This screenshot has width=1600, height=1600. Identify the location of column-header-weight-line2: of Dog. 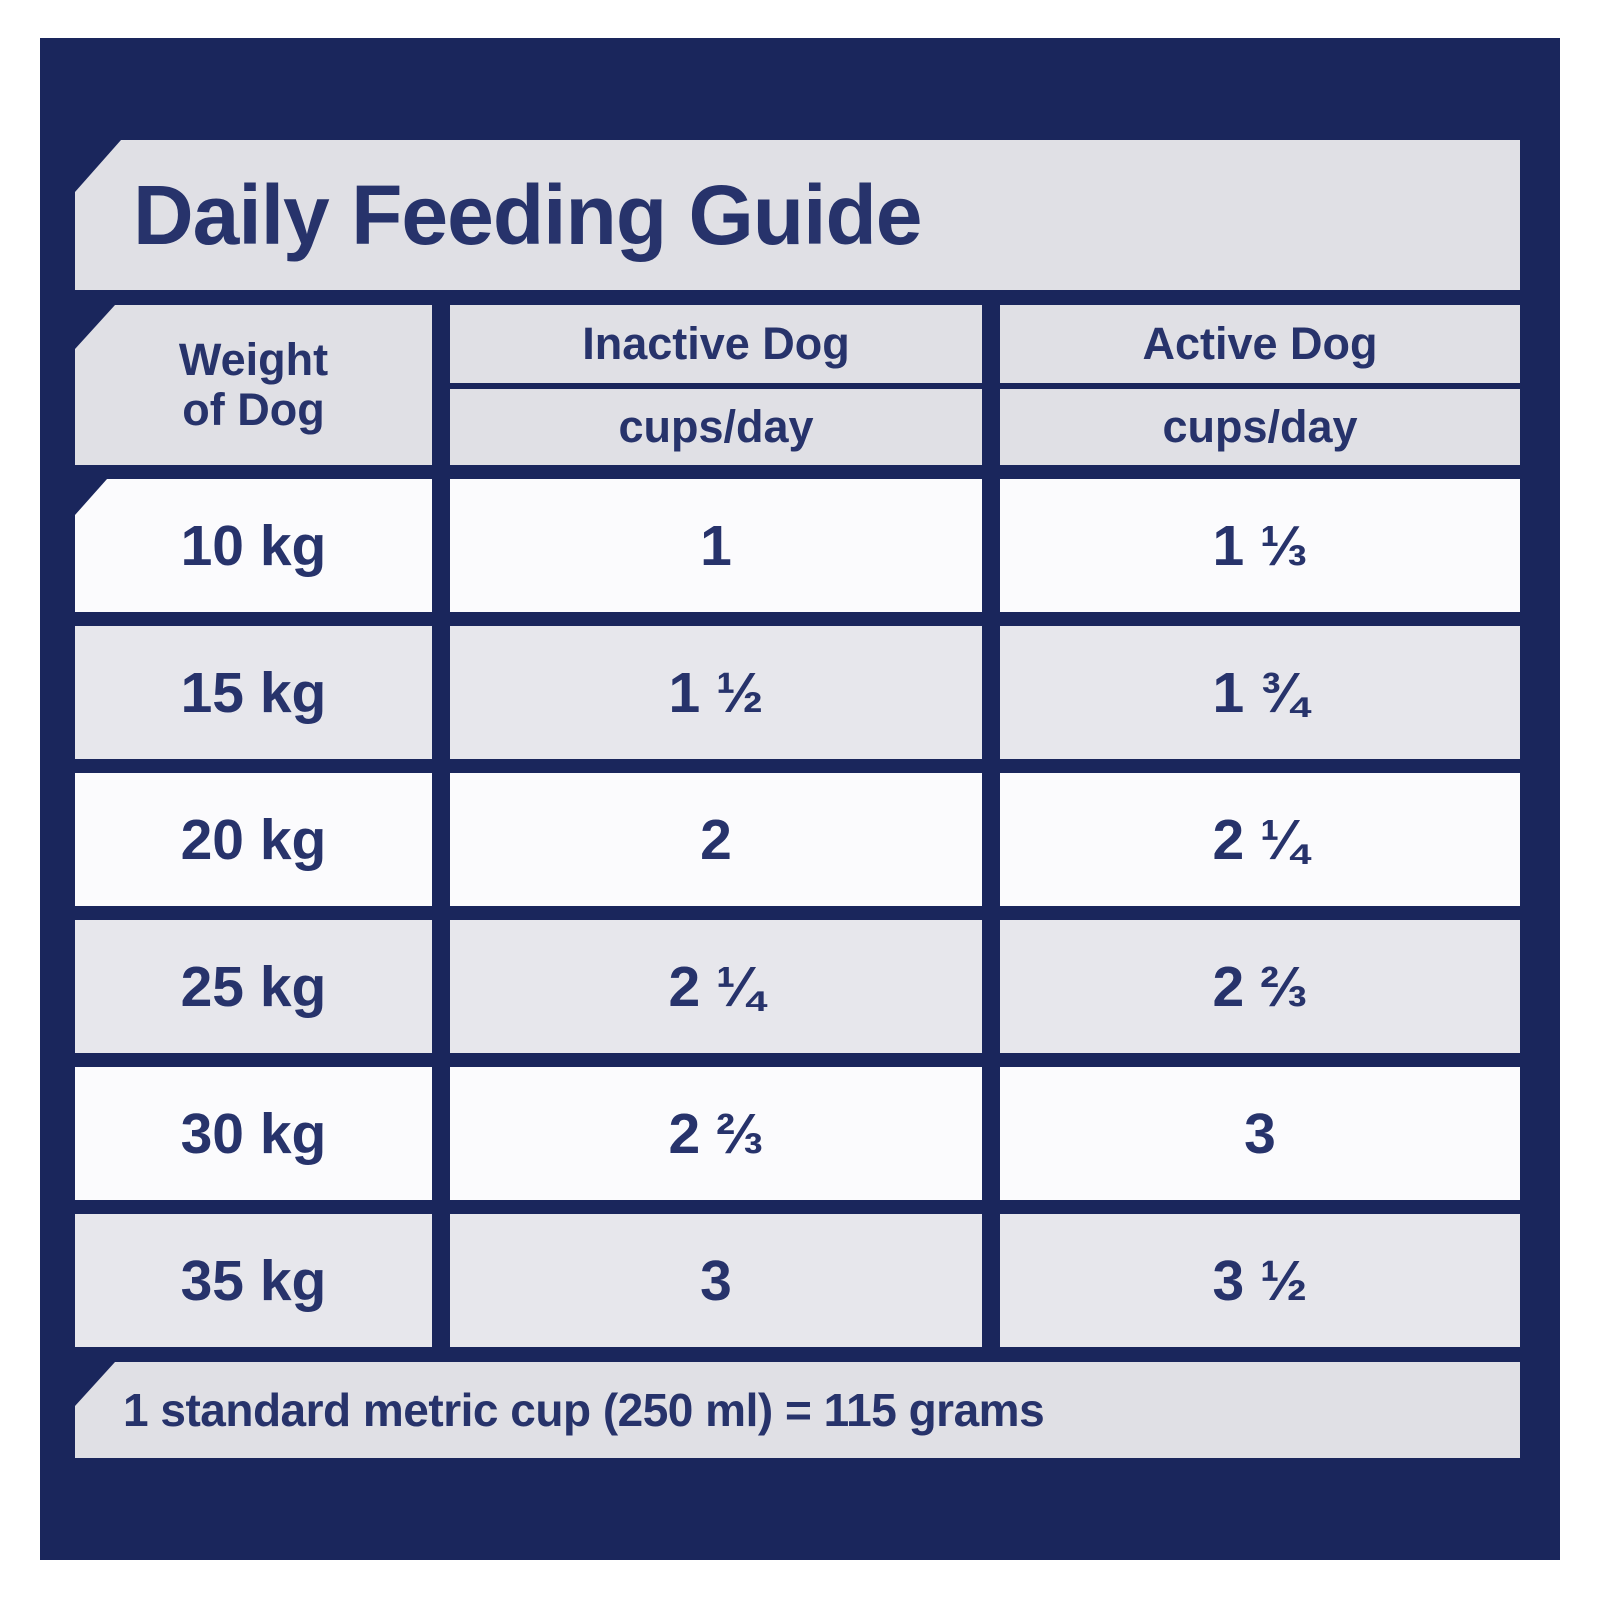
(253, 409).